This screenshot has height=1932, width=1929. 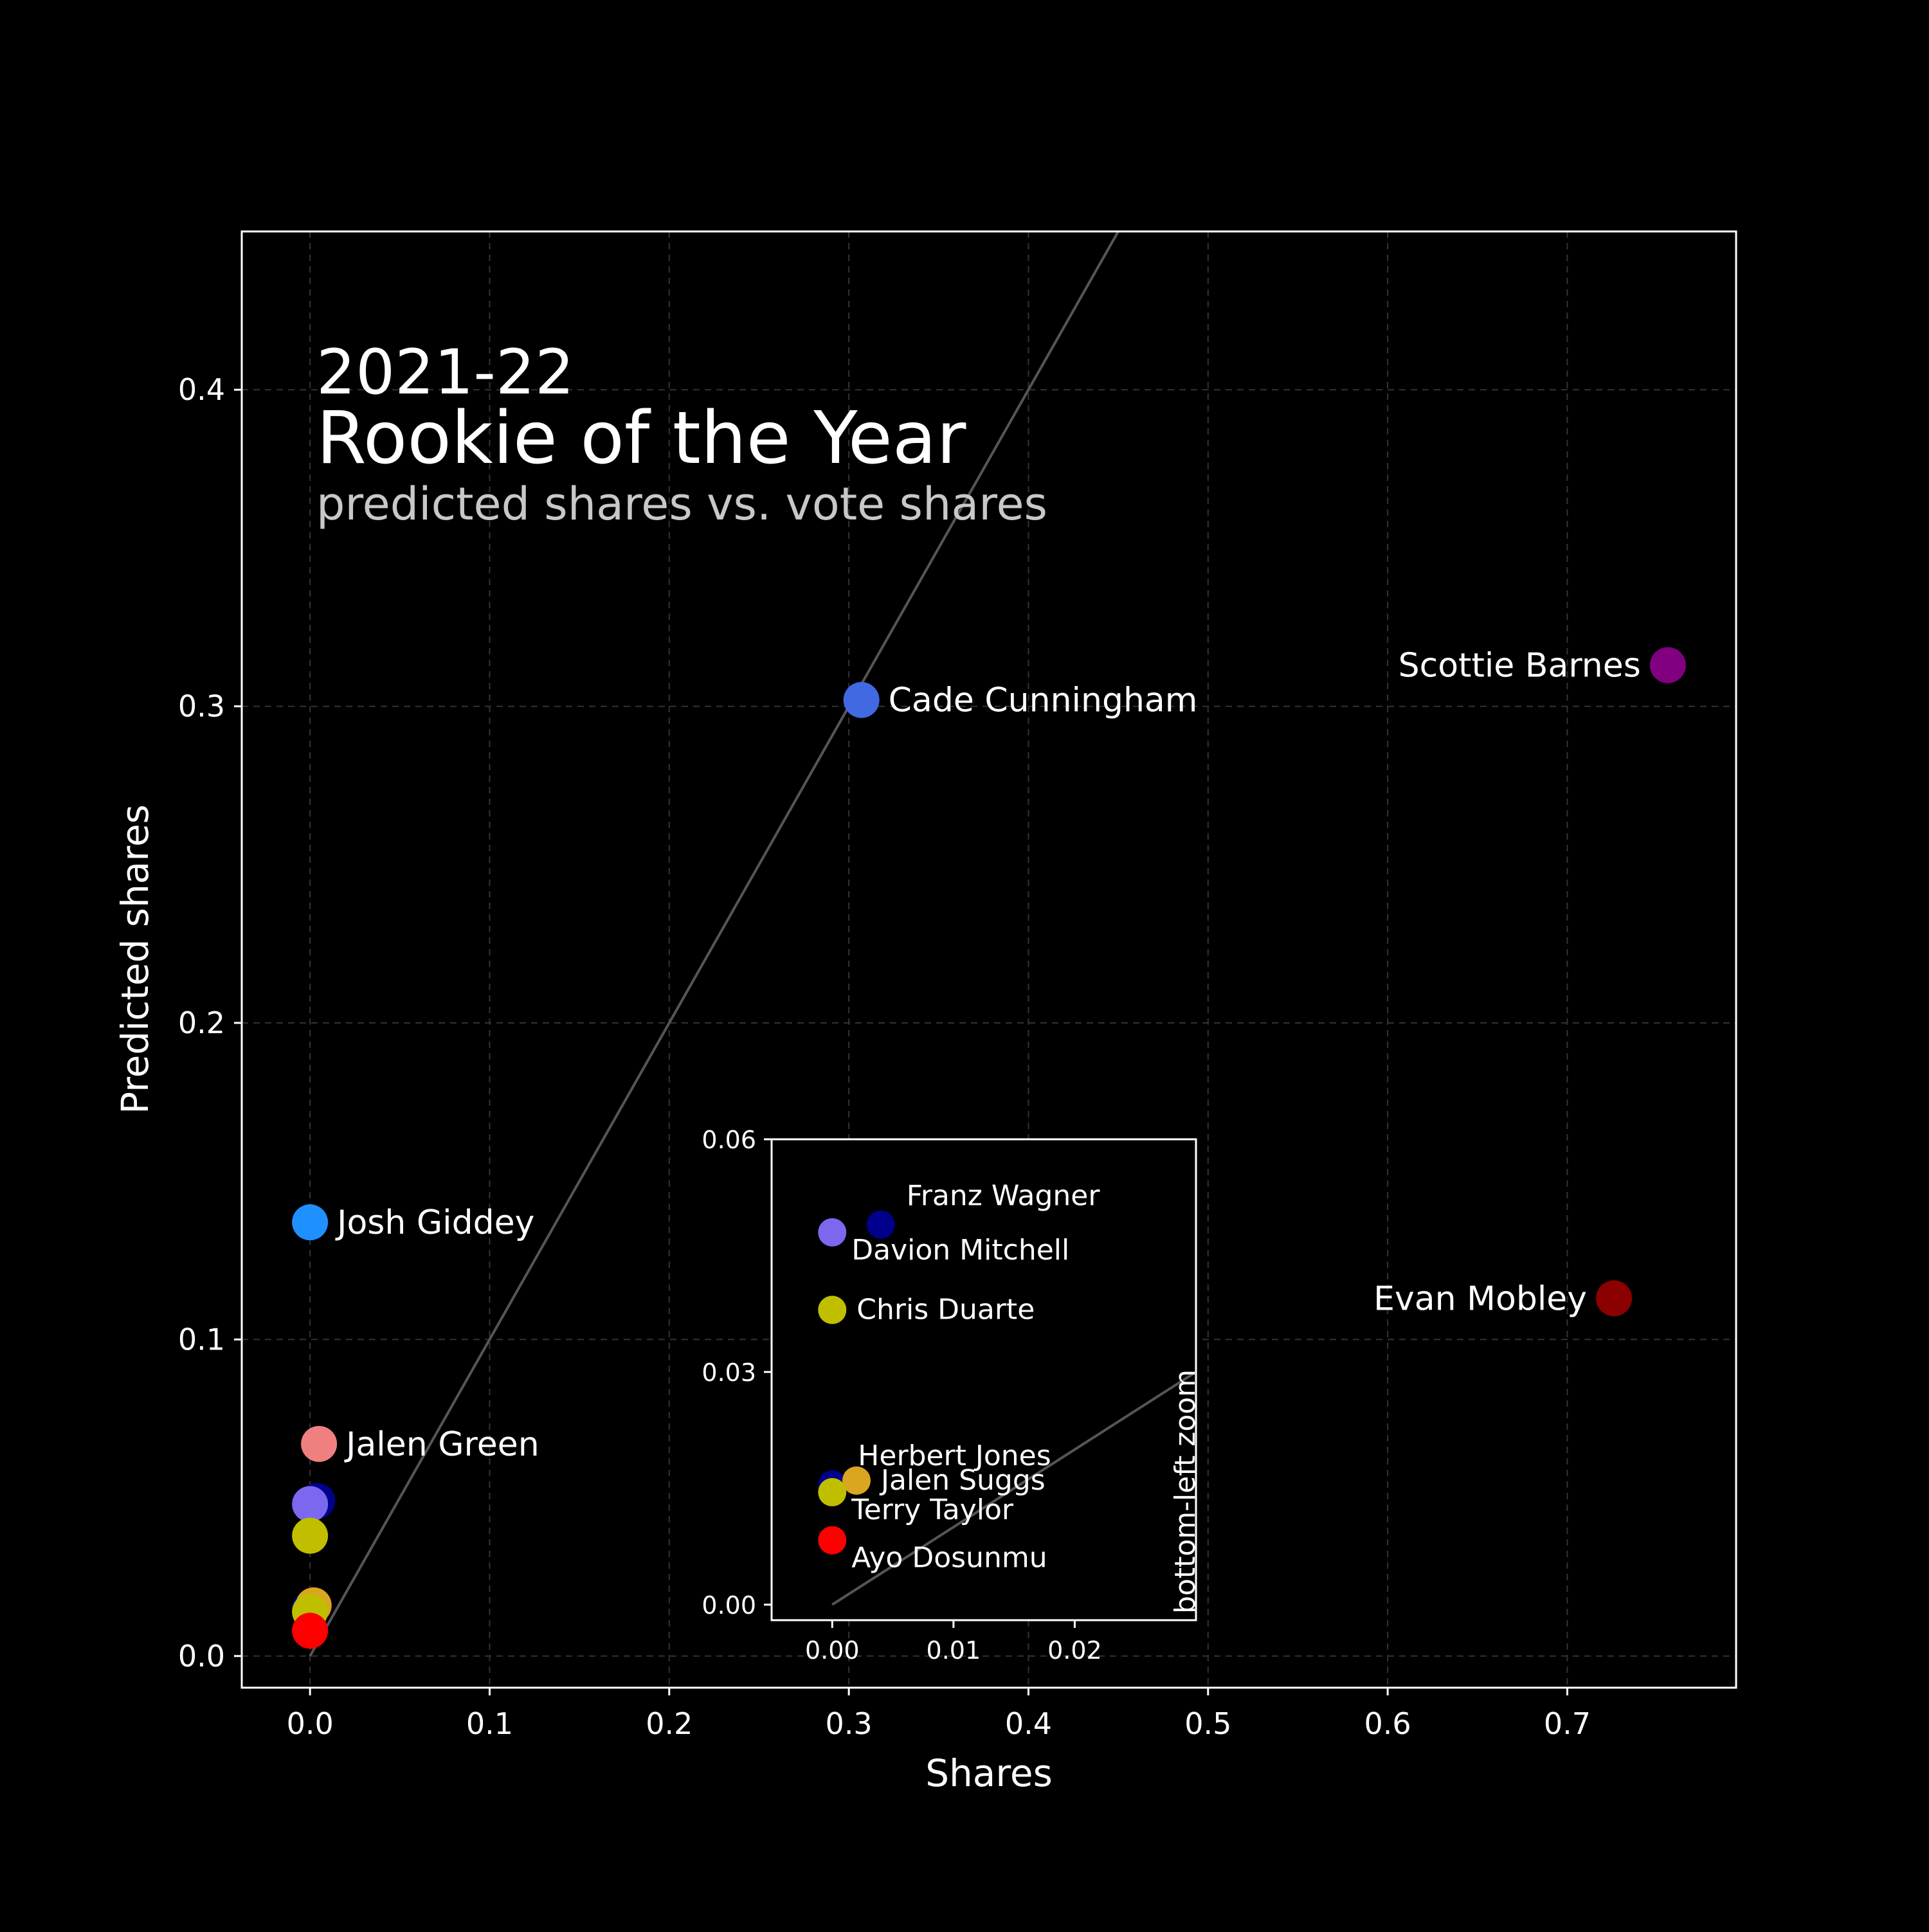 What do you see at coordinates (669, 1723) in the screenshot?
I see `main-x-tick-label: 0.2` at bounding box center [669, 1723].